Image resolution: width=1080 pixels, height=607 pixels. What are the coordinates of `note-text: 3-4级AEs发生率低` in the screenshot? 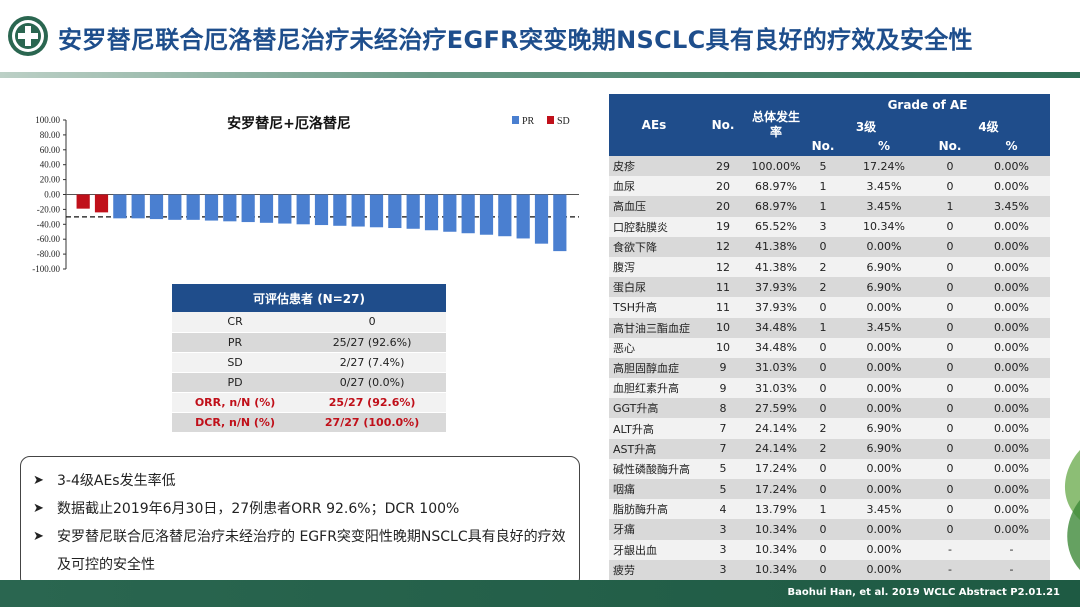 It's located at (116, 481).